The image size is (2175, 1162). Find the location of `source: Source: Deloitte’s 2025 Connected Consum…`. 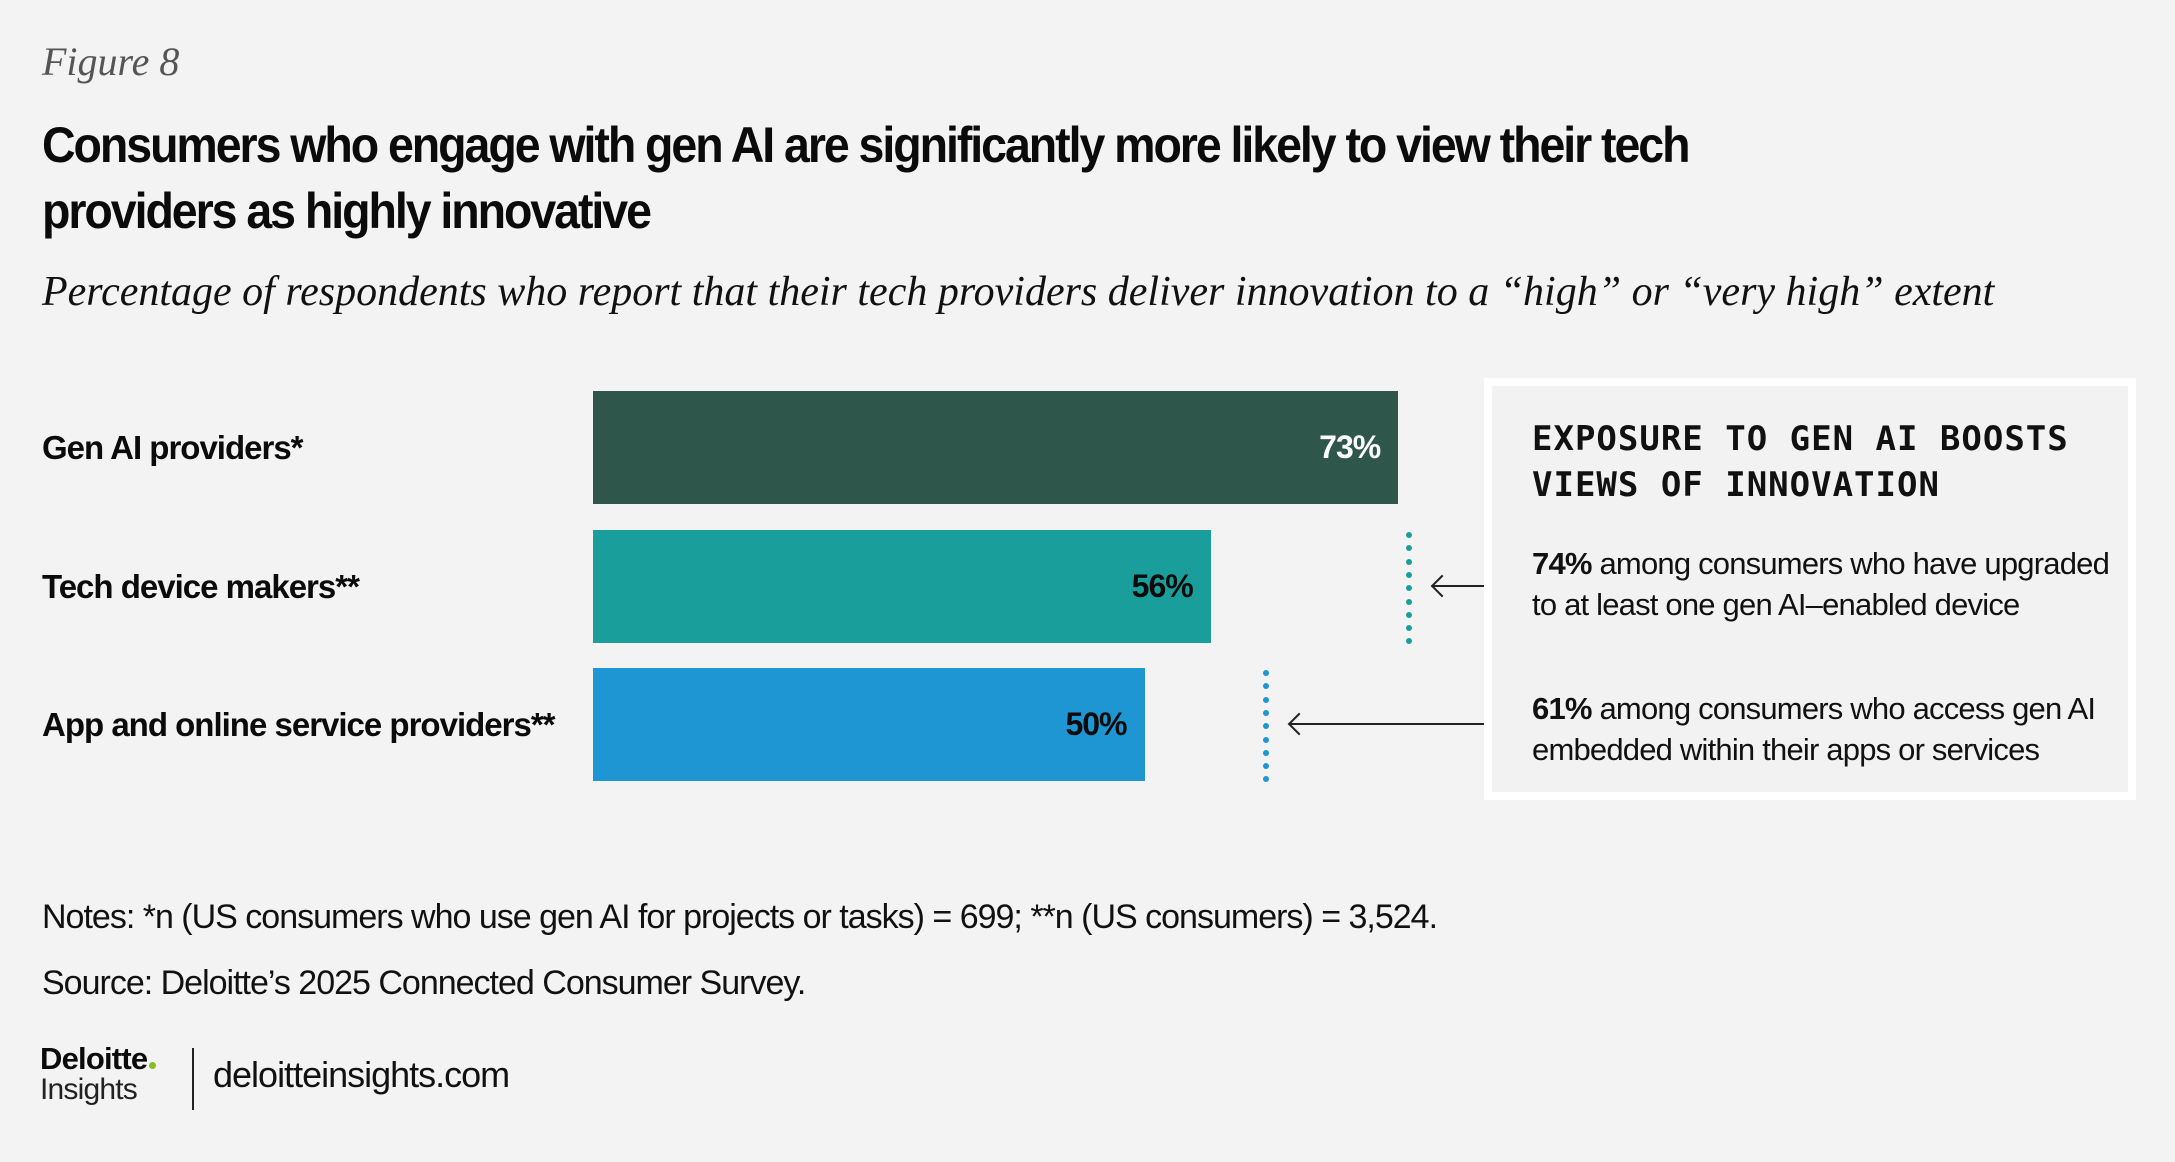

source: Source: Deloitte’s 2025 Connected Consum… is located at coordinates (424, 983).